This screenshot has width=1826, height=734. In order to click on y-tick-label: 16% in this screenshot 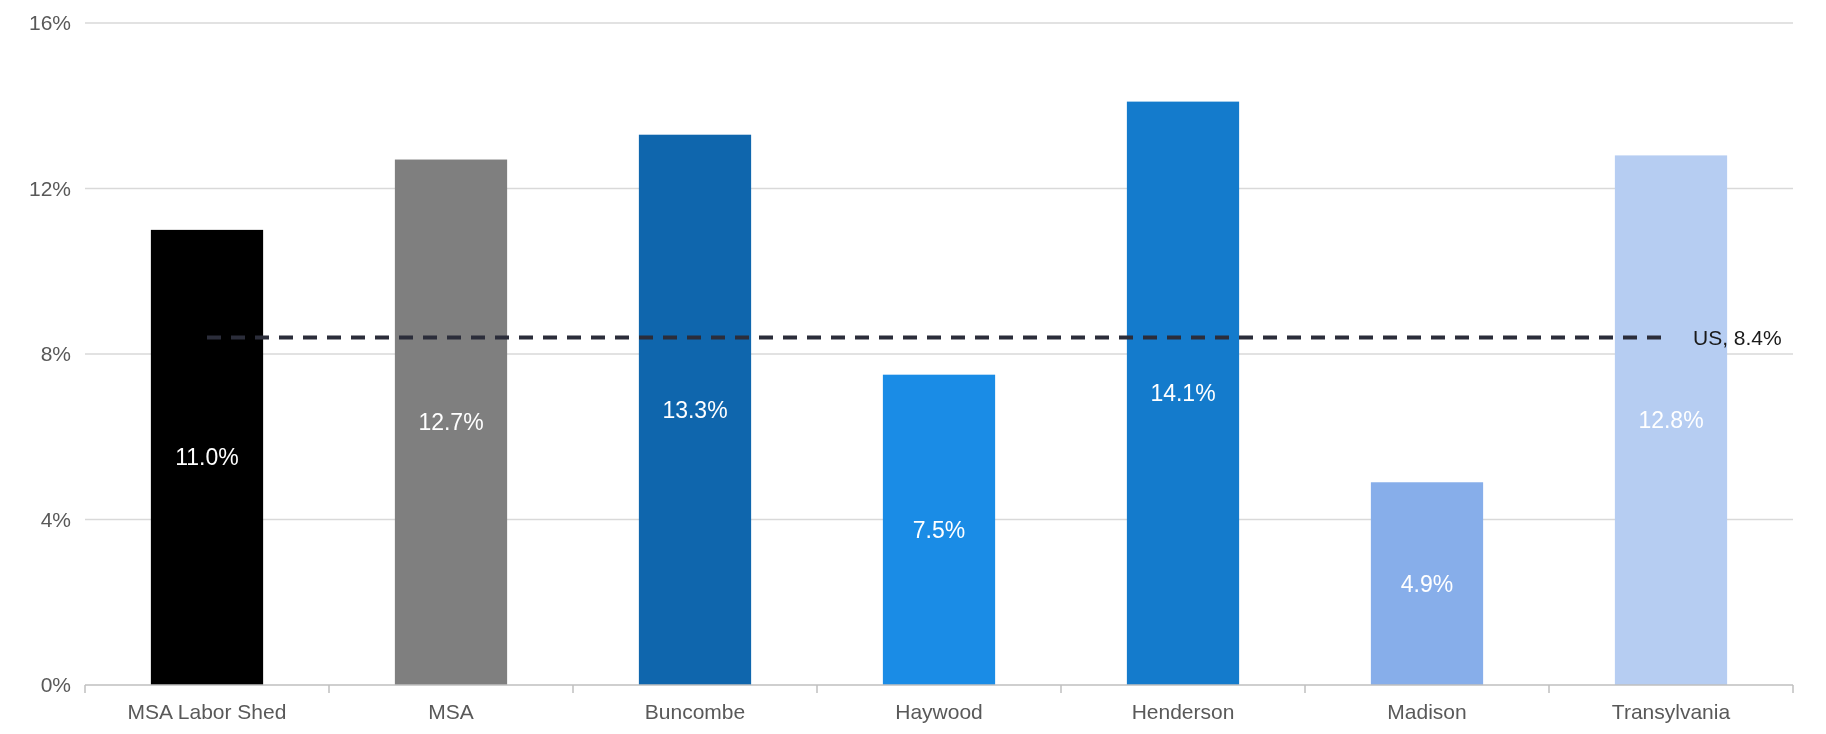, I will do `click(49, 23)`.